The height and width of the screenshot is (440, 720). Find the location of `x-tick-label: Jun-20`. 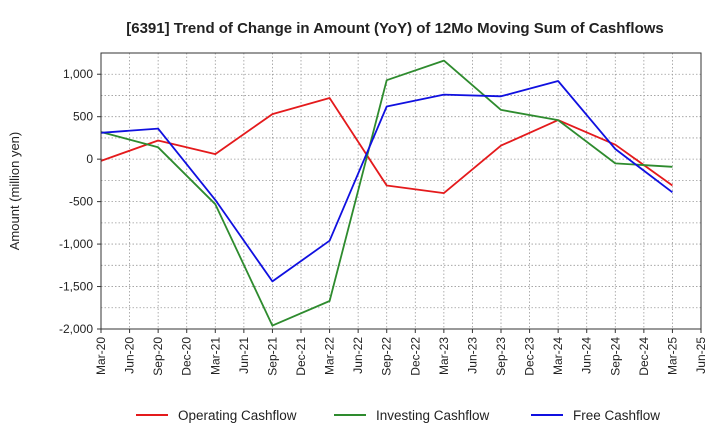

x-tick-label: Jun-20 is located at coordinates (130, 355).